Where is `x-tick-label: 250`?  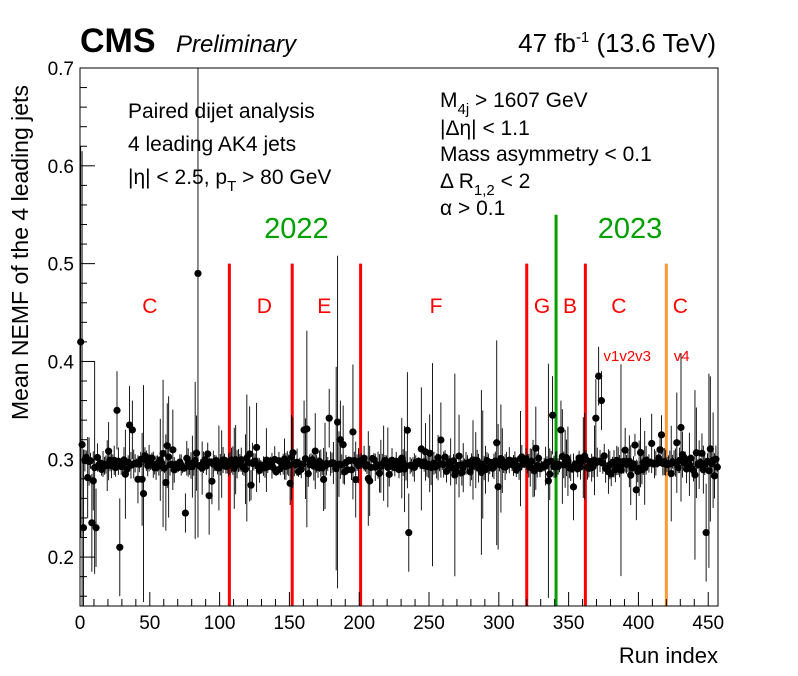 x-tick-label: 250 is located at coordinates (429, 623).